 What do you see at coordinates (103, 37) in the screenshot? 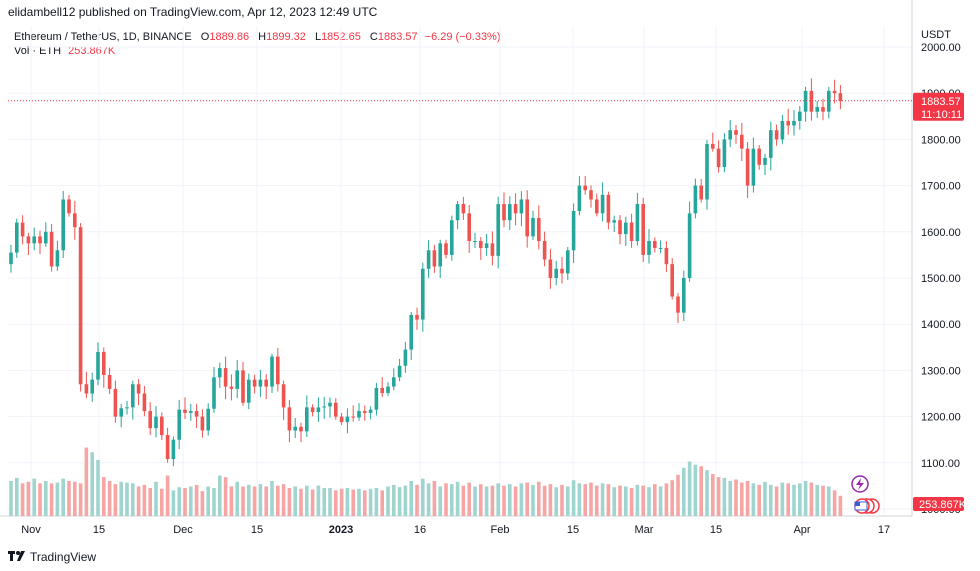
I see `symbol-label: Ethereum / TetherUS, 1D, BINANCE` at bounding box center [103, 37].